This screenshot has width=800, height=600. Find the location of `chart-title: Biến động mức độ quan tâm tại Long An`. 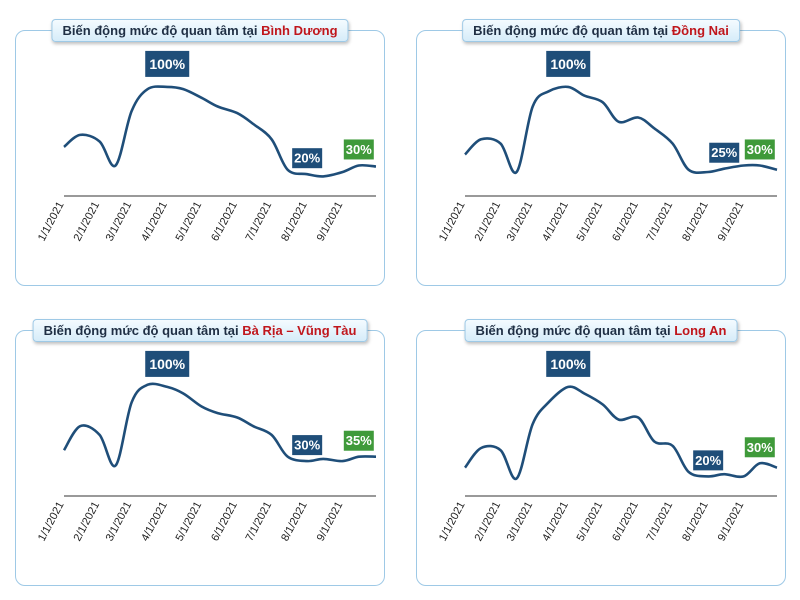

chart-title: Biến động mức độ quan tâm tại Long An is located at coordinates (601, 330).